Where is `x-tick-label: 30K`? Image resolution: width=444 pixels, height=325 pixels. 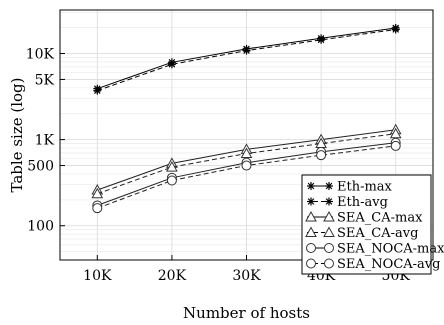 x-tick-label: 30K is located at coordinates (246, 276).